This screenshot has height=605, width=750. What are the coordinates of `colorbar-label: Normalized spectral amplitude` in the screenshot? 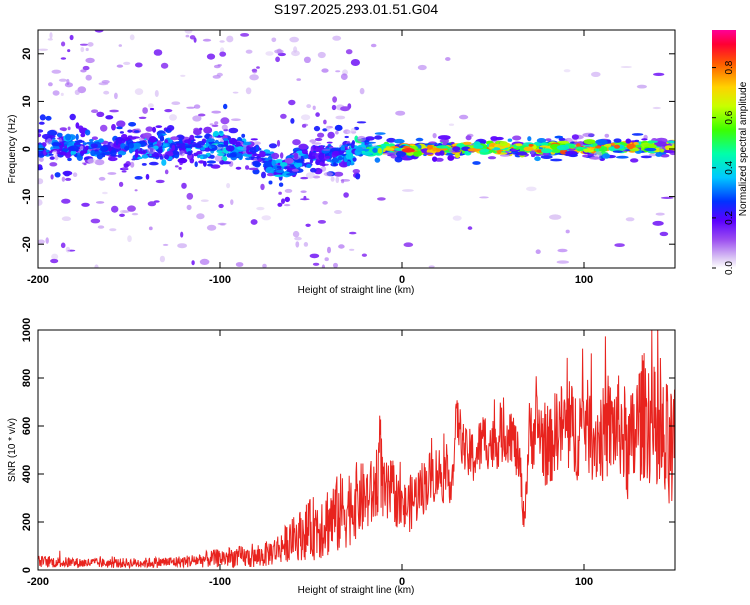 It's located at (743, 148).